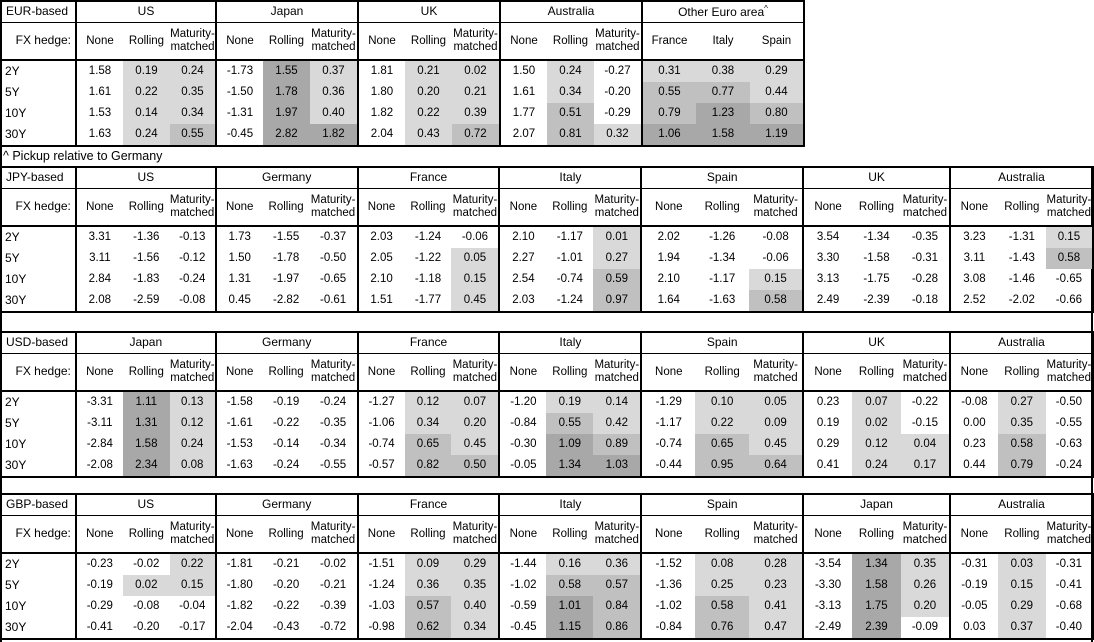  What do you see at coordinates (333, 258) in the screenshot?
I see `value-cell: -0.50` at bounding box center [333, 258].